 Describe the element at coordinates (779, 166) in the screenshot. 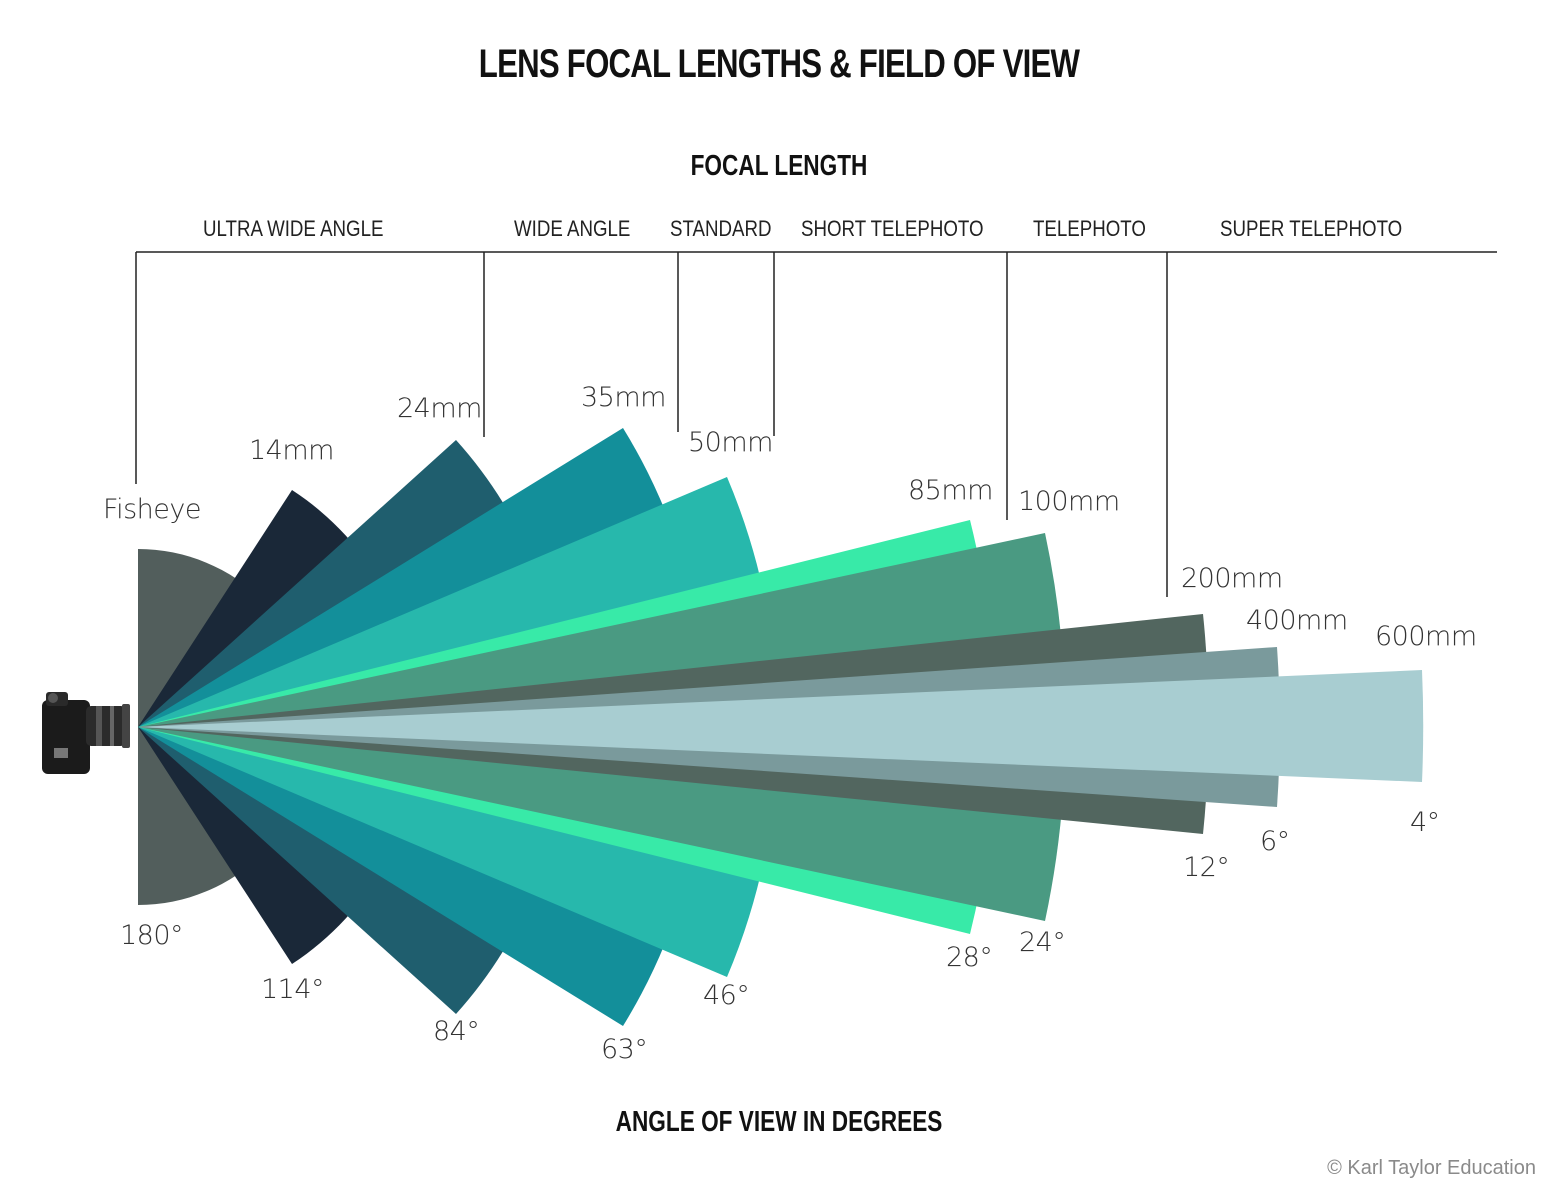

I see `focal-length-axis-title: FOCAL LENGTH` at that location.